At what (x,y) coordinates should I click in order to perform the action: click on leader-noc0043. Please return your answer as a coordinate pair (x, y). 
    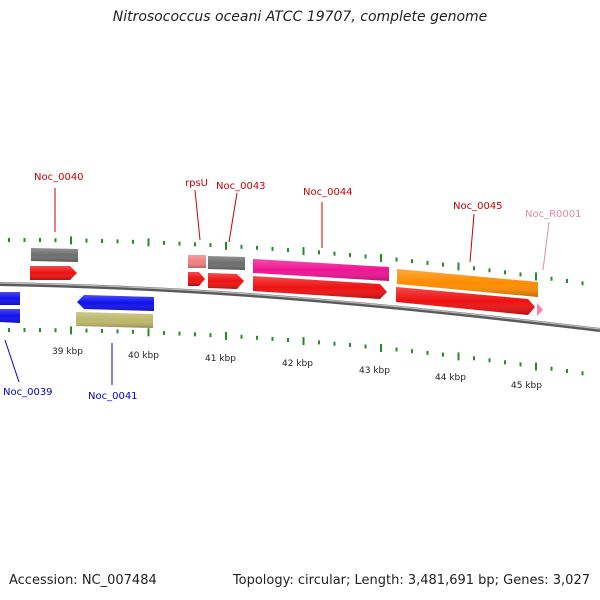
    Looking at the image, I should click on (233, 217).